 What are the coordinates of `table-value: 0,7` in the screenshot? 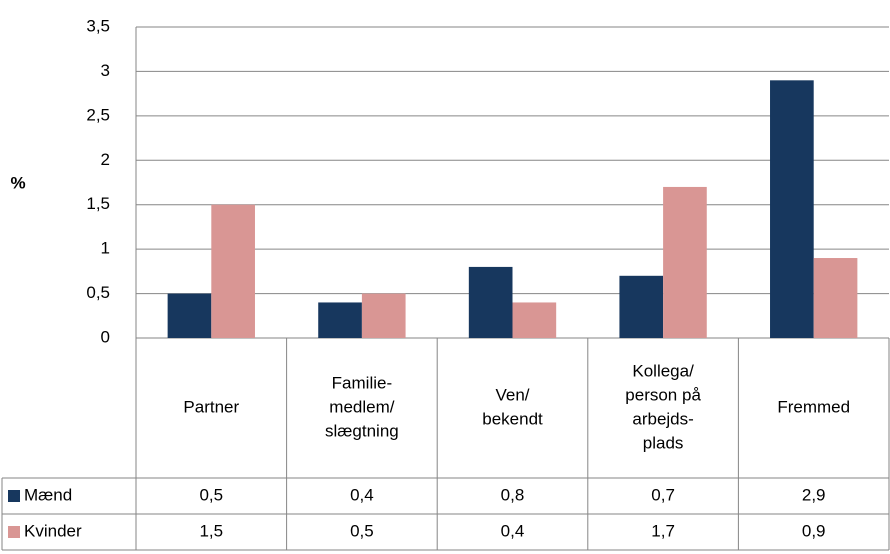 It's located at (663, 494).